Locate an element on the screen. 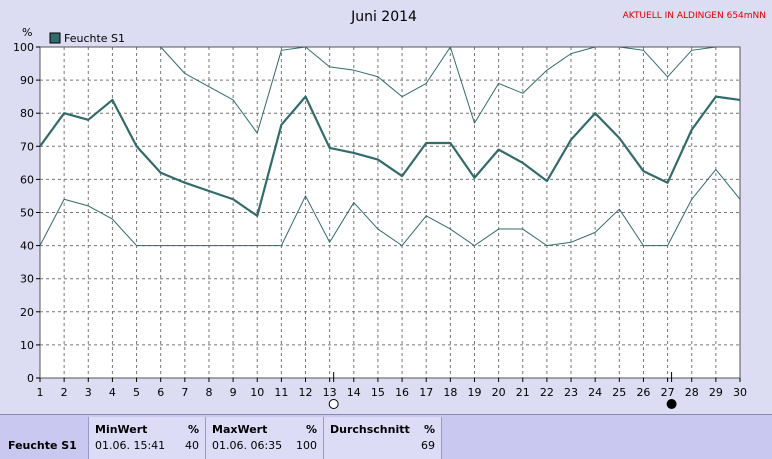 This screenshot has height=459, width=772. chart-title: Juni 2014 is located at coordinates (383, 17).